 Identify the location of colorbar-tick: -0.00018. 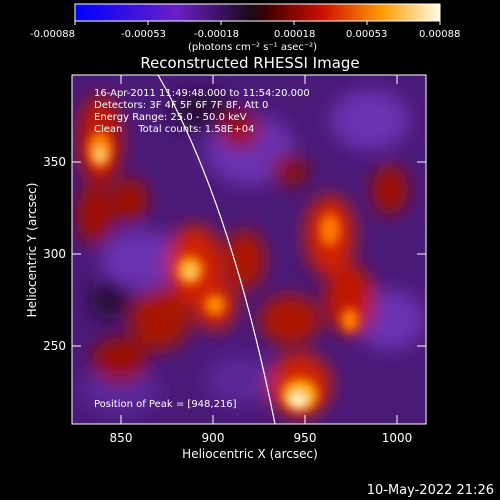
(216, 34).